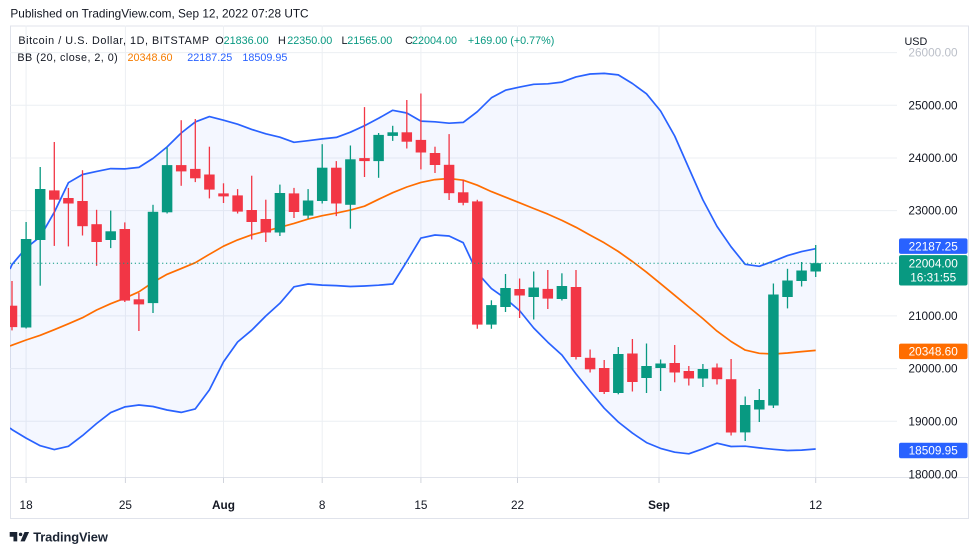 The height and width of the screenshot is (560, 979). What do you see at coordinates (309, 41) in the screenshot?
I see `svg-text: 22350.00` at bounding box center [309, 41].